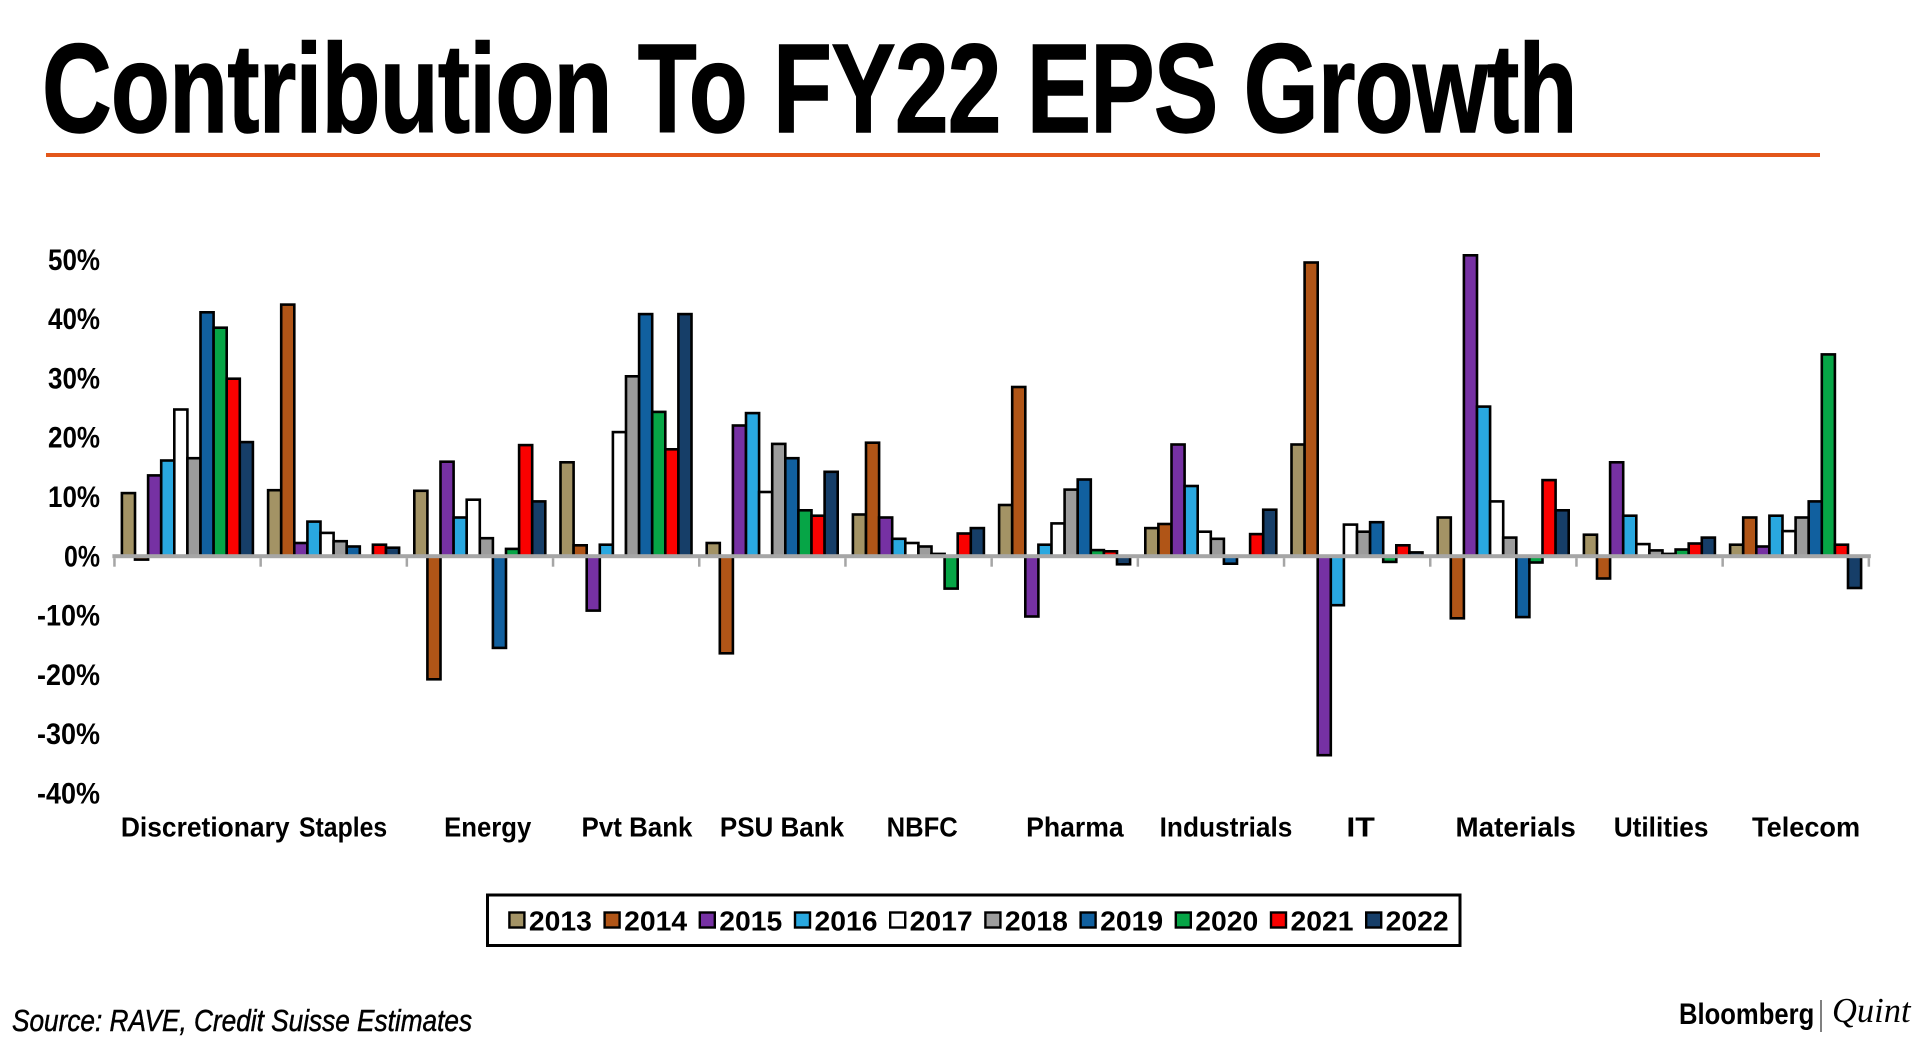 Image resolution: width=1920 pixels, height=1043 pixels. What do you see at coordinates (1226, 827) in the screenshot?
I see `svg-text: Industrials` at bounding box center [1226, 827].